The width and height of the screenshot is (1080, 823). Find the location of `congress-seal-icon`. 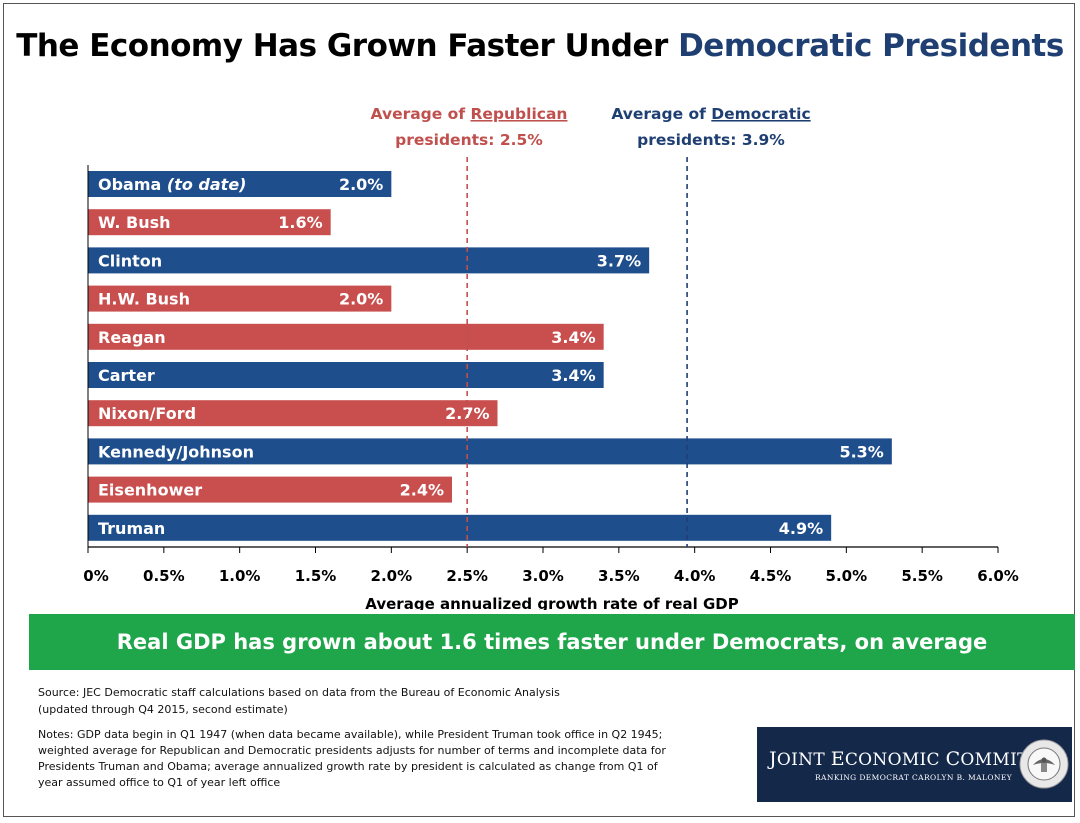

congress-seal-icon is located at coordinates (1044, 764).